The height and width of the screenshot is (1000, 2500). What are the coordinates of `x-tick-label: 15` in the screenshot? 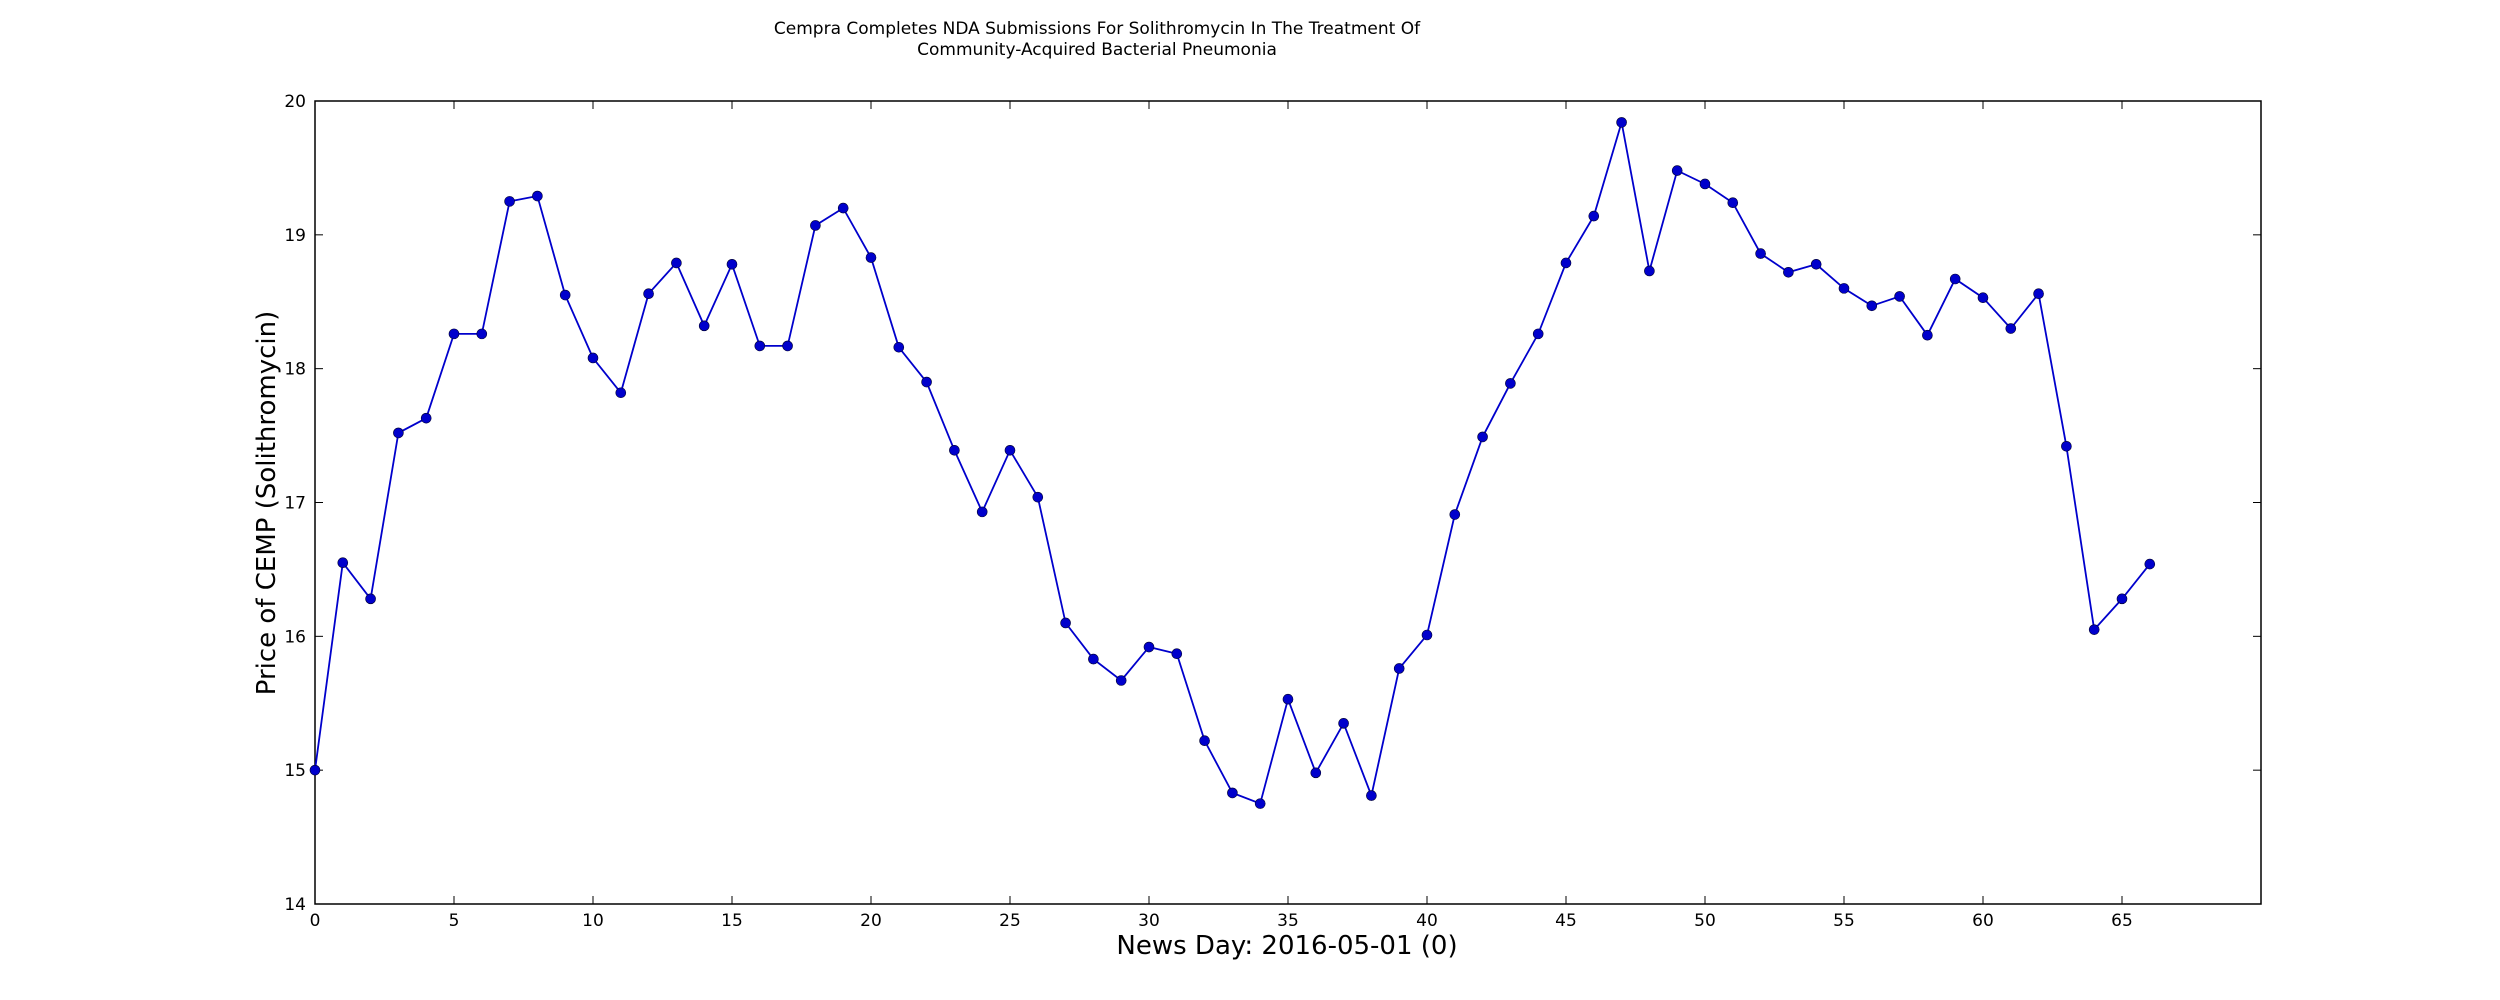 It's located at (732, 921).